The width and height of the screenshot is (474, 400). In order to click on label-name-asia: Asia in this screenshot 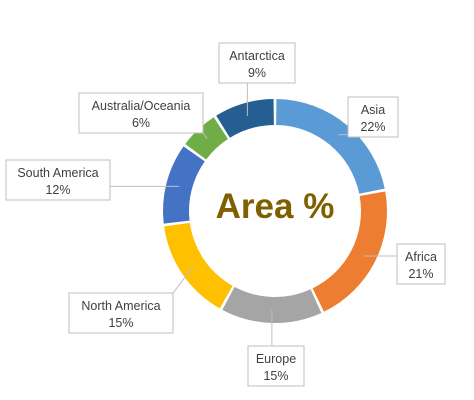, I will do `click(373, 110)`.